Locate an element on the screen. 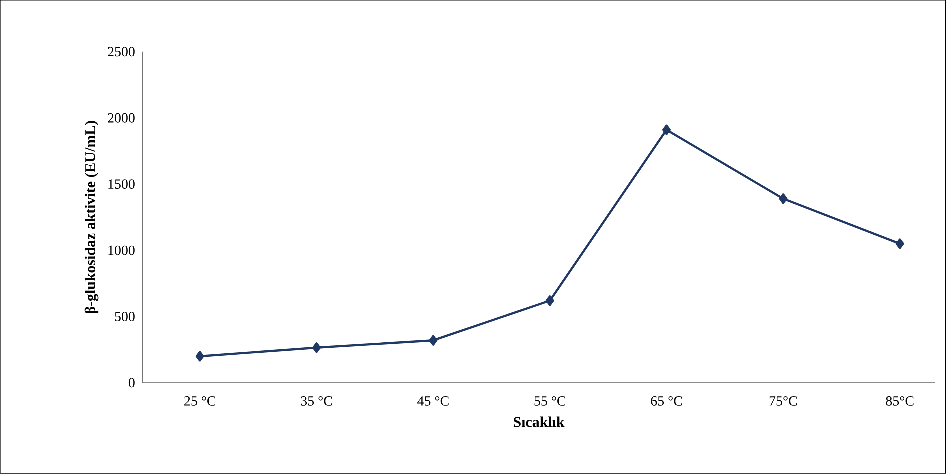 The image size is (946, 474). x-tick-label: 45 °C is located at coordinates (433, 401).